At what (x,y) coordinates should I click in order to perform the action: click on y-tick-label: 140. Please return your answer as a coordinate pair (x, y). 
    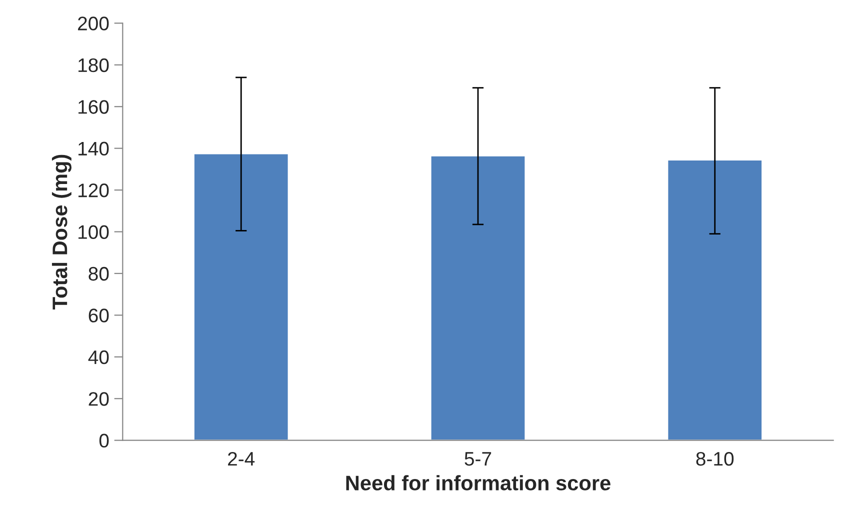
    Looking at the image, I should click on (93, 149).